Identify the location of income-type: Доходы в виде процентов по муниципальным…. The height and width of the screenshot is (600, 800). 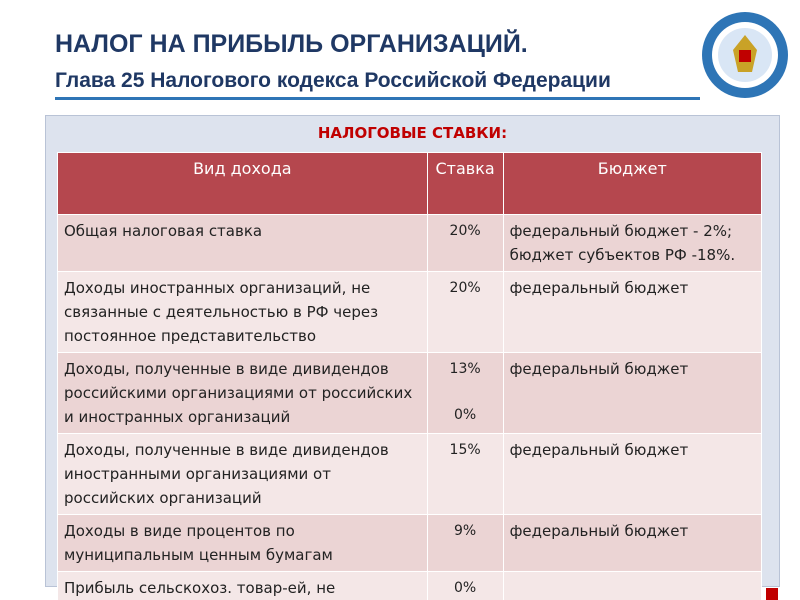
(242, 543).